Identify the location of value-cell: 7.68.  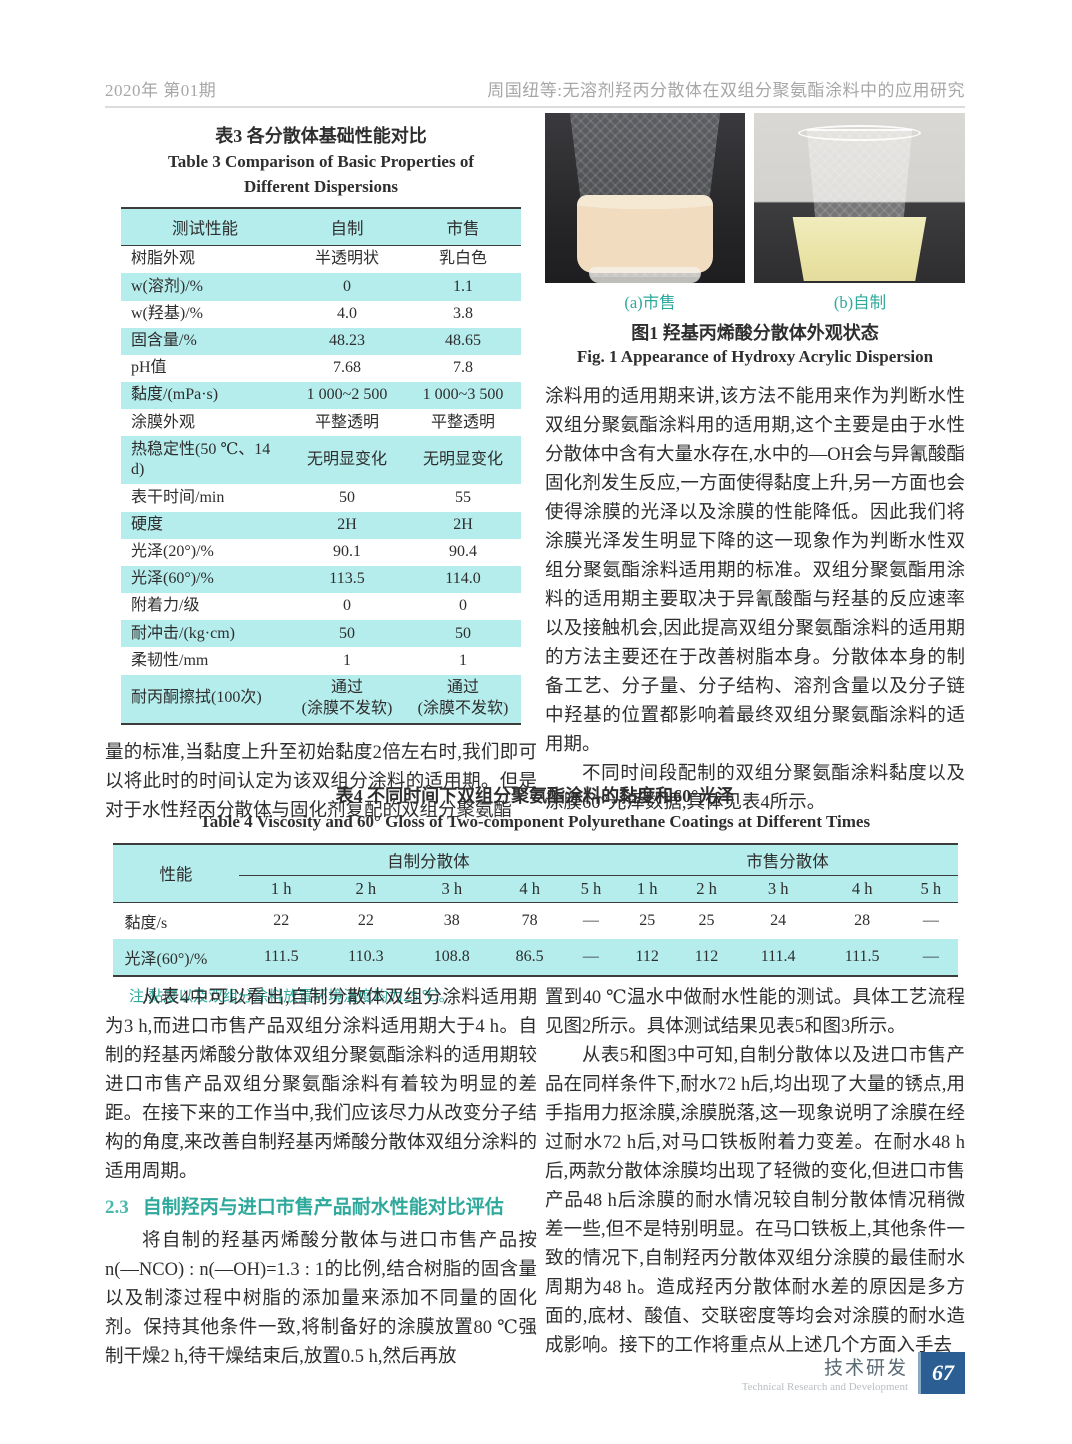
(347, 368).